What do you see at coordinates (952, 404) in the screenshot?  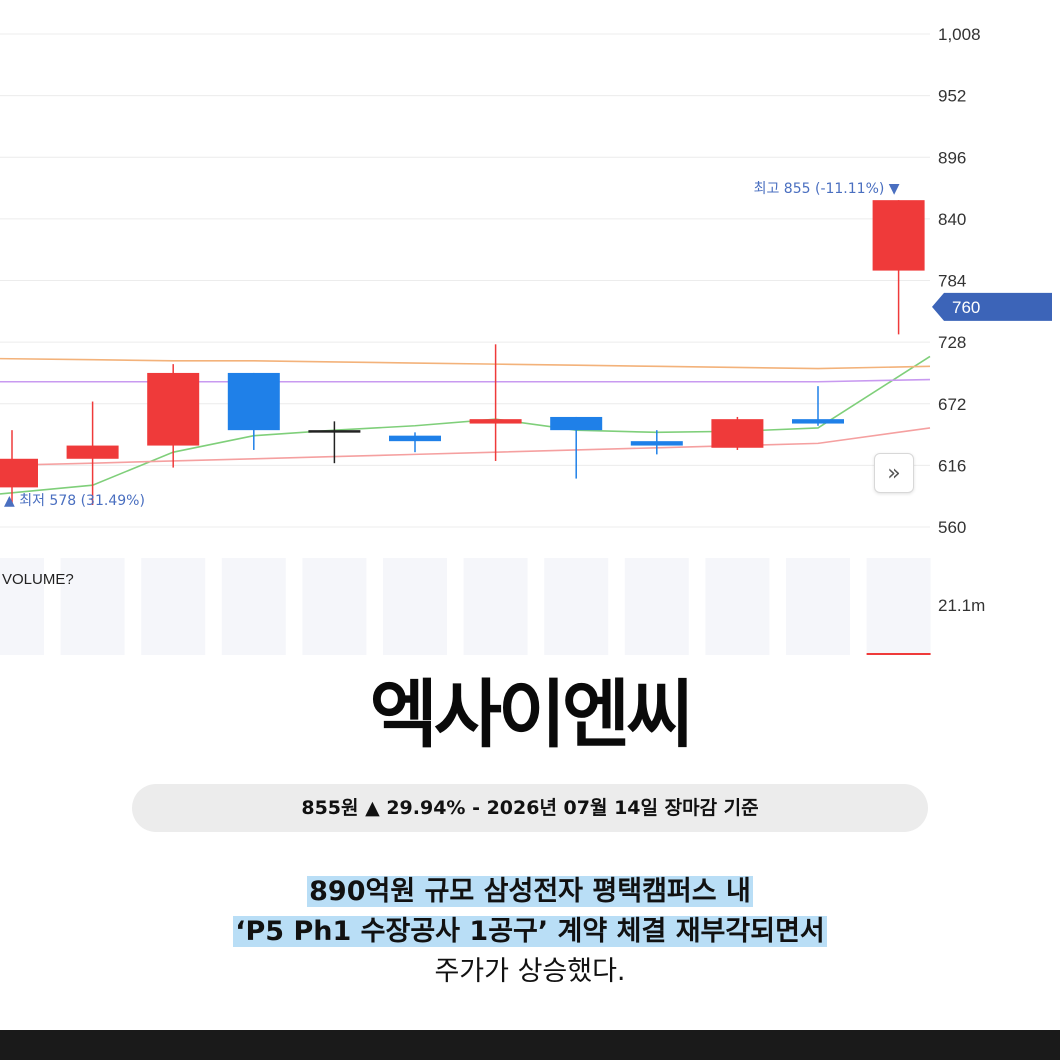 I see `y-tick-label: 672` at bounding box center [952, 404].